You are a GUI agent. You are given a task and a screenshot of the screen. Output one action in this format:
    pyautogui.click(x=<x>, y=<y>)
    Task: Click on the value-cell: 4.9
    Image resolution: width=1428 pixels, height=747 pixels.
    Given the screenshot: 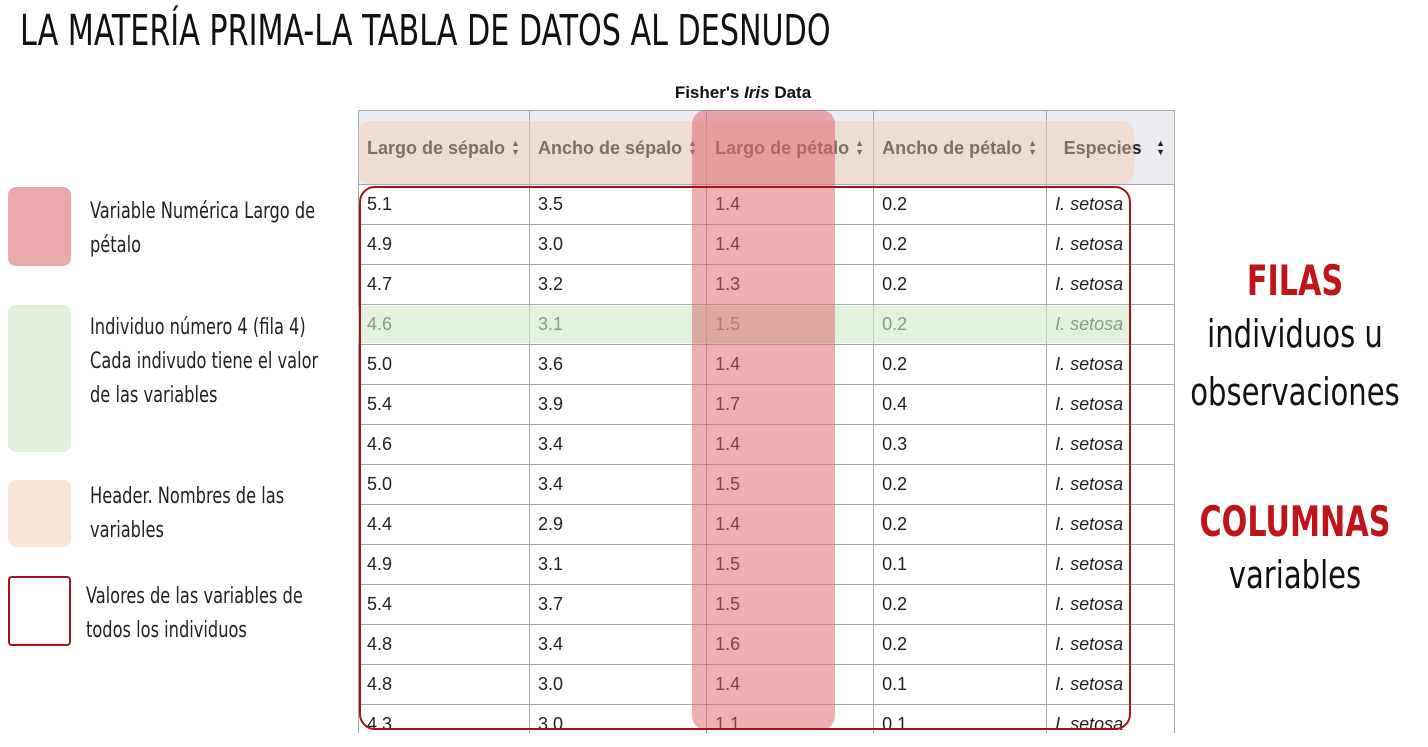 What is the action you would take?
    pyautogui.click(x=444, y=244)
    